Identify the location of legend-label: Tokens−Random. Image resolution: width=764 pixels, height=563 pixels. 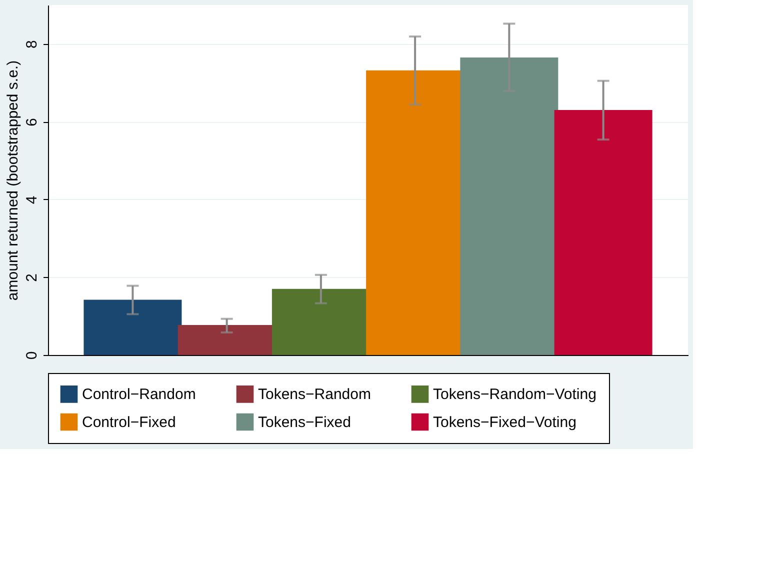
(314, 395).